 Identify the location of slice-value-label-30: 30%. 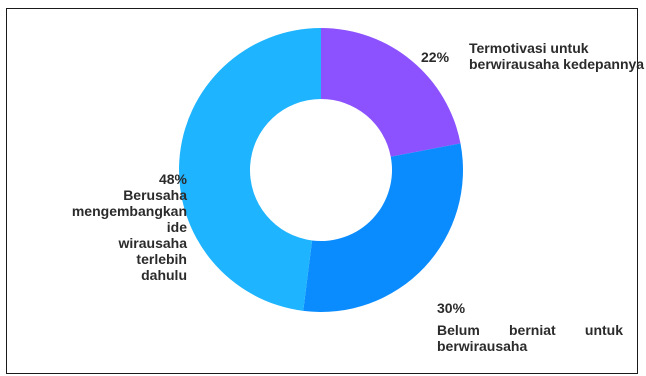
(451, 308).